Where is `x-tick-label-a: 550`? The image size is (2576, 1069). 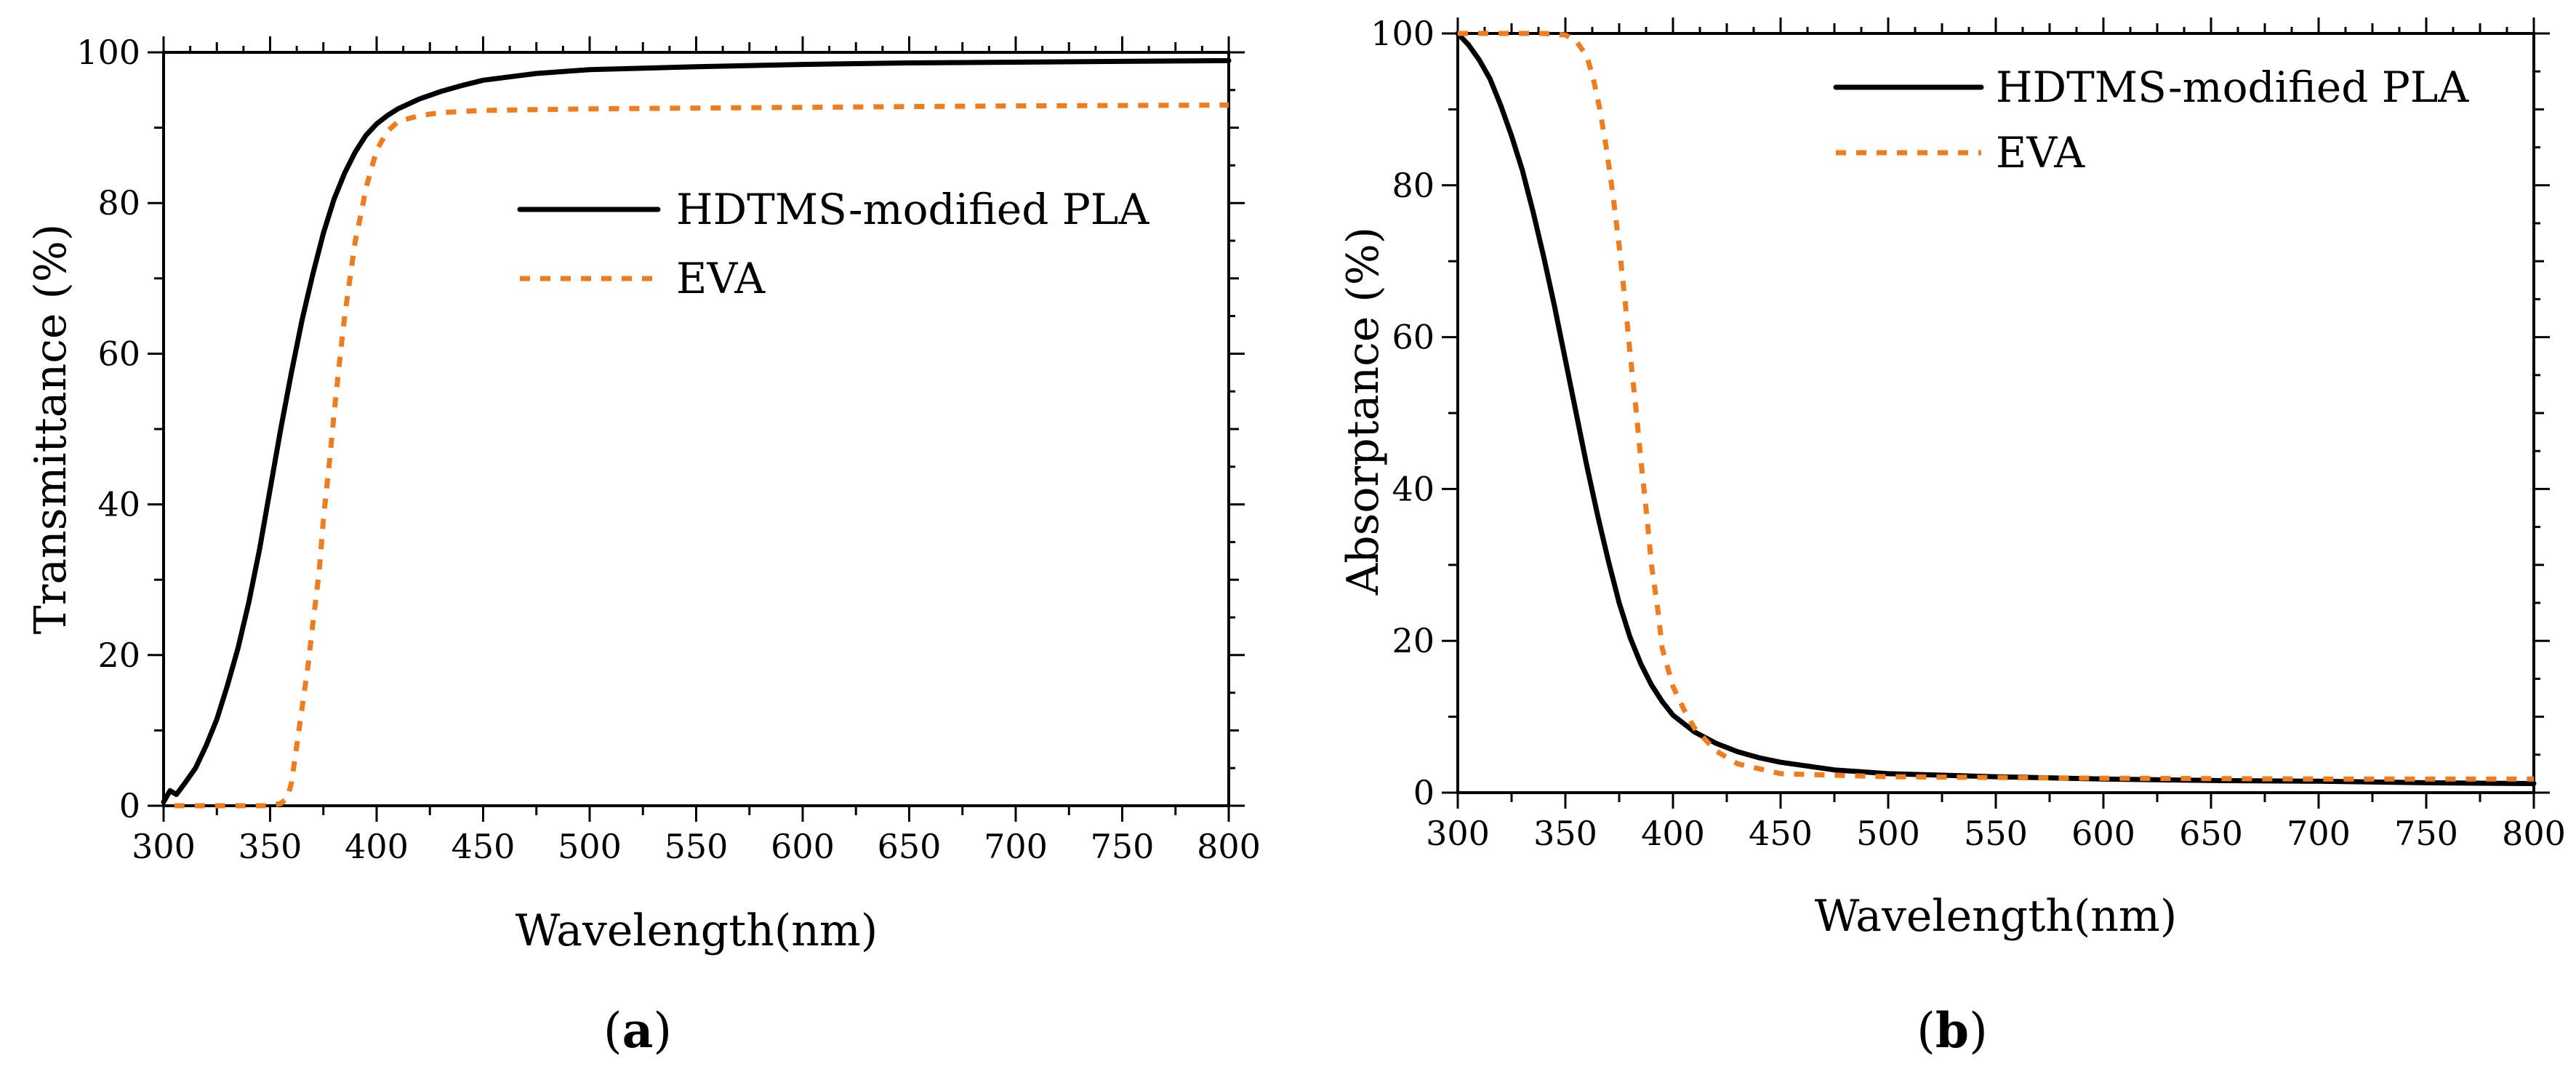
x-tick-label-a: 550 is located at coordinates (697, 847).